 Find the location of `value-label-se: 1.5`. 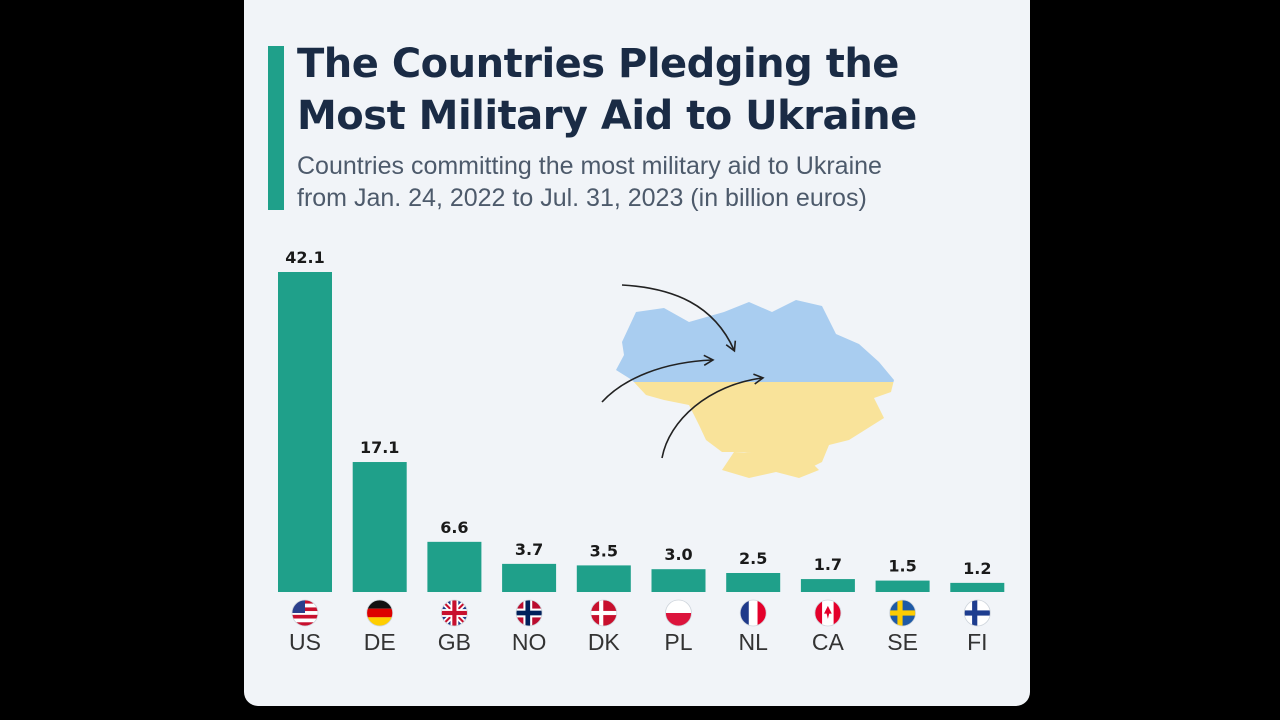

value-label-se: 1.5 is located at coordinates (902, 566).